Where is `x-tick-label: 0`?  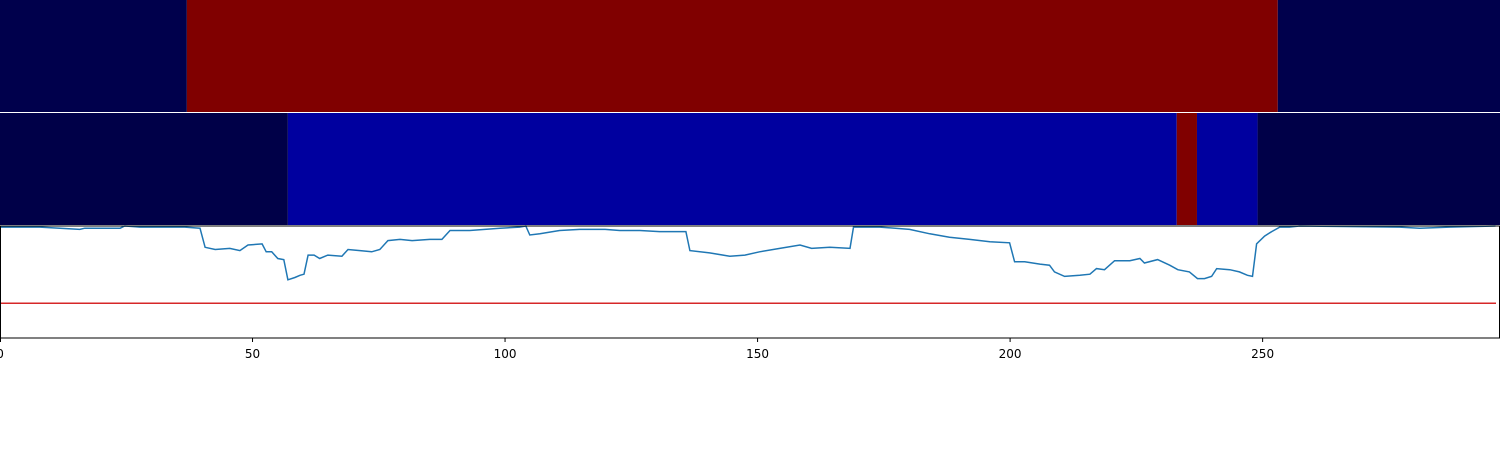
x-tick-label: 0 is located at coordinates (2, 354).